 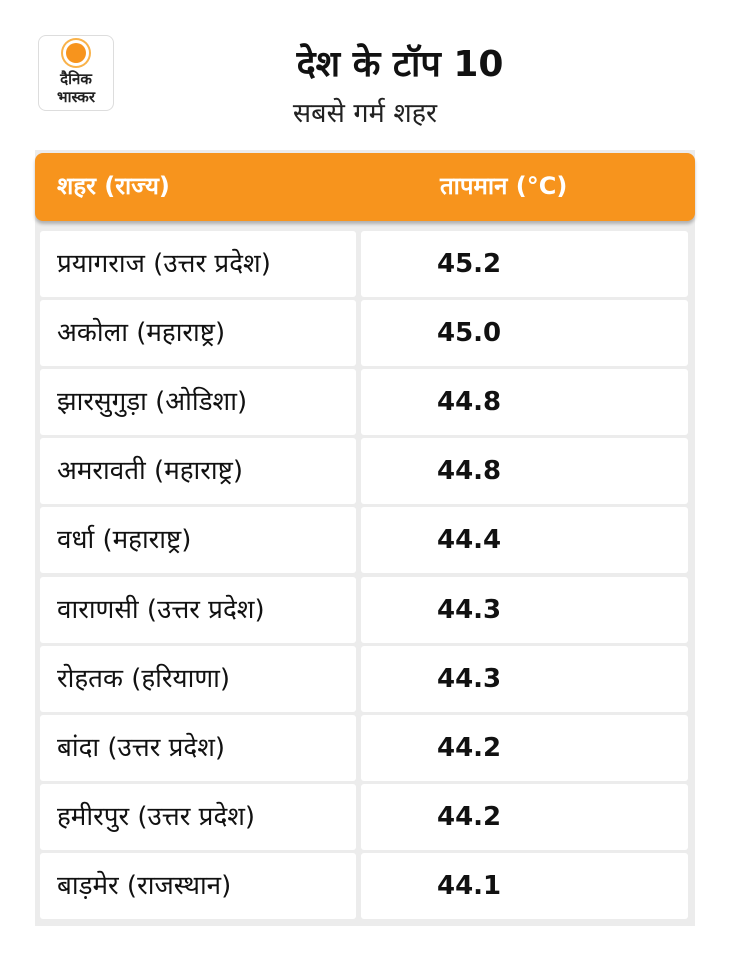 I want to click on logo: दैनिक भास्कर, so click(x=76, y=73).